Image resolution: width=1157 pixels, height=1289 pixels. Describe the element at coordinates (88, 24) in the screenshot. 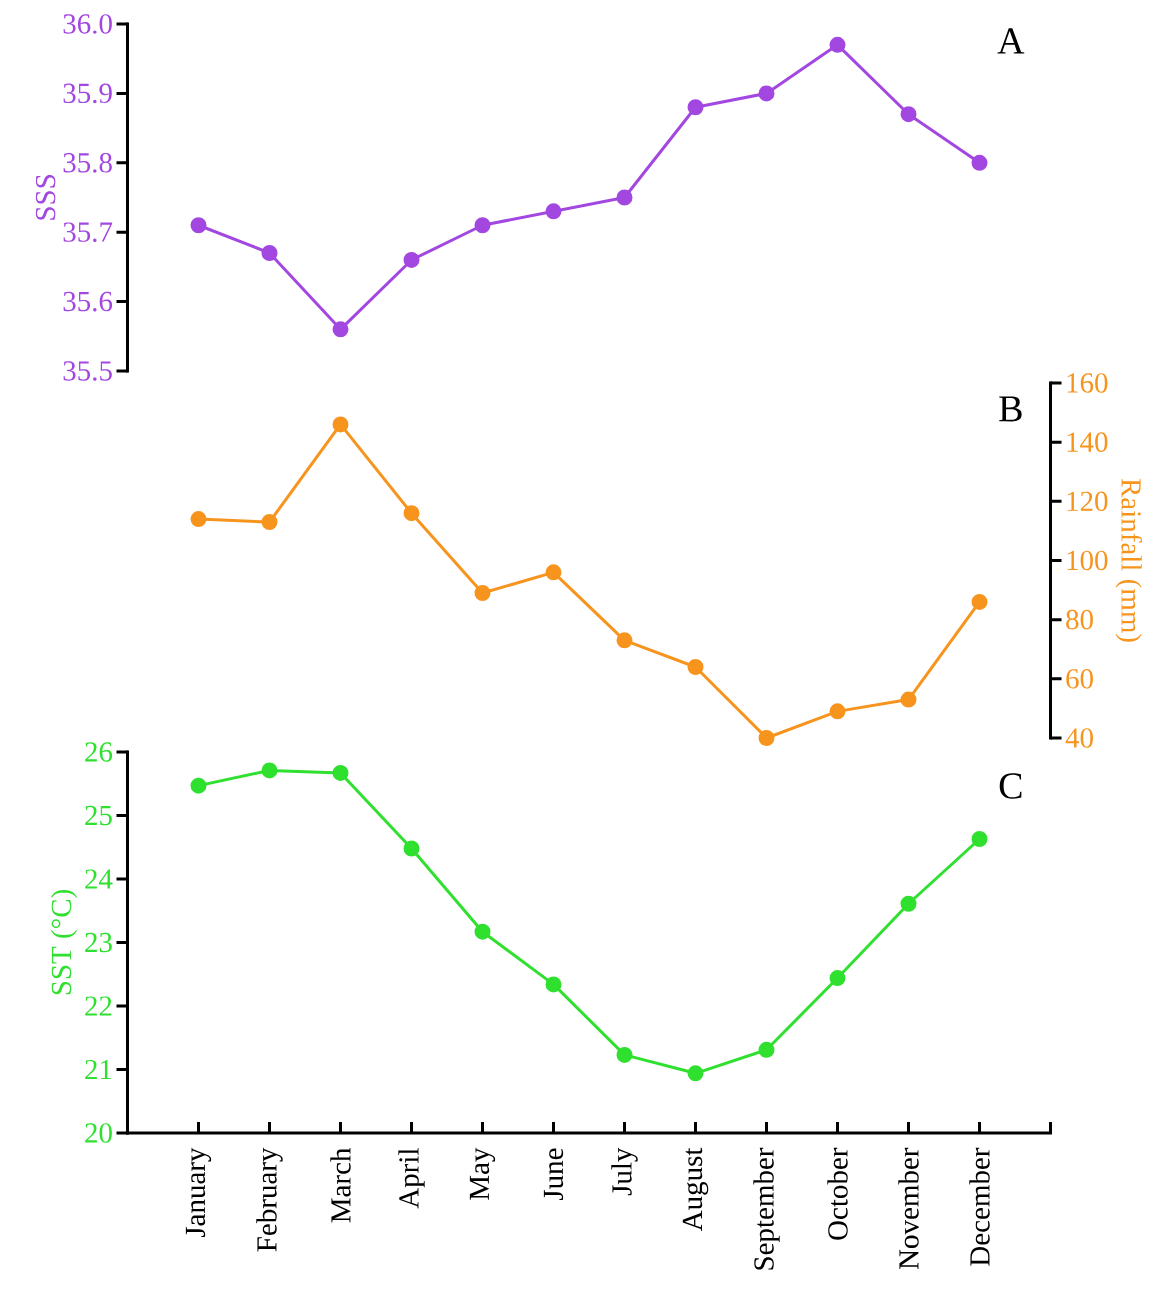

I see `y-tick-label: 36.0` at that location.